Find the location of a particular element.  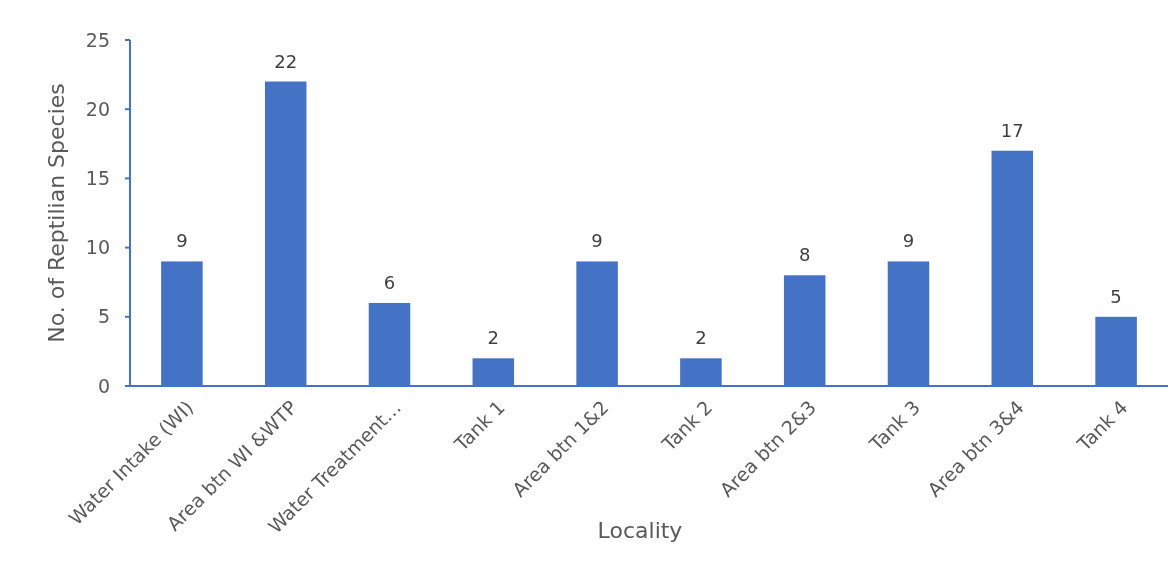

y-tick-label: 10 is located at coordinates (97, 247).